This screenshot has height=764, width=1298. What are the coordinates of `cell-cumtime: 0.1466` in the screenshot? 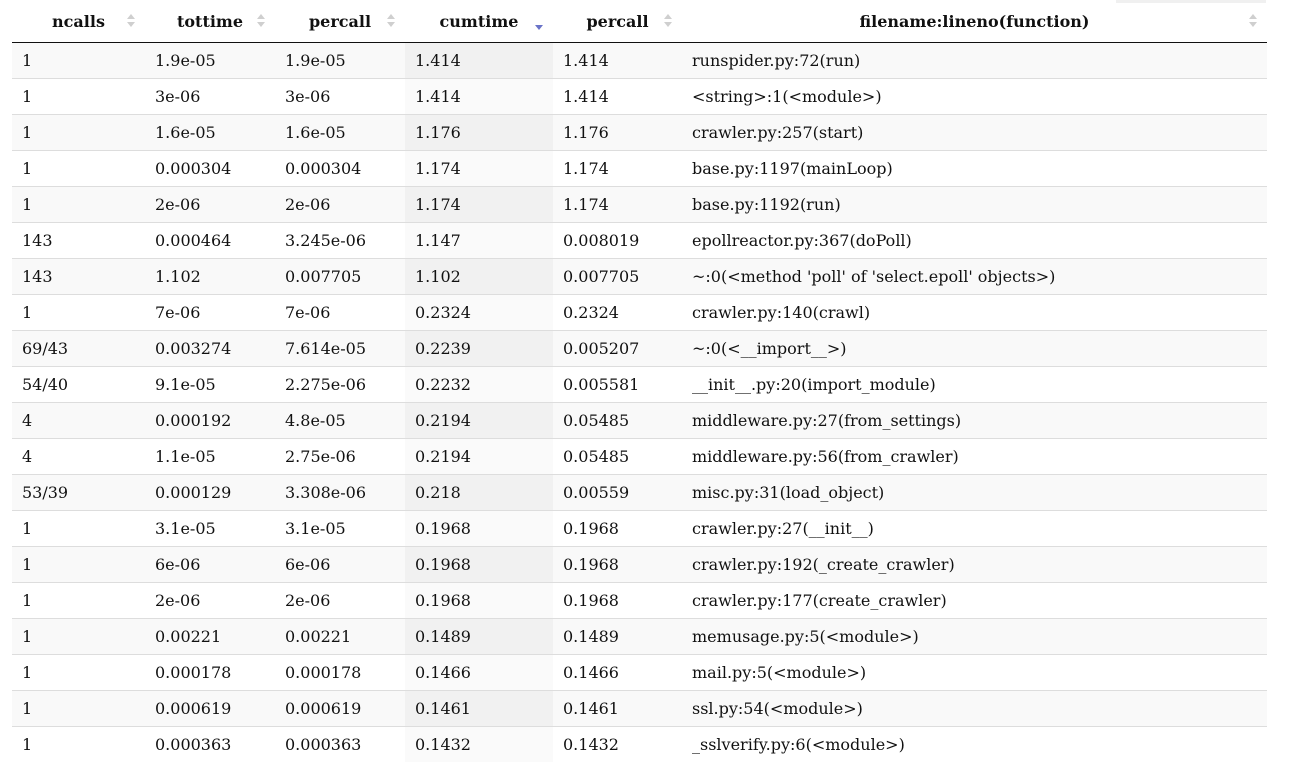 It's located at (479, 672).